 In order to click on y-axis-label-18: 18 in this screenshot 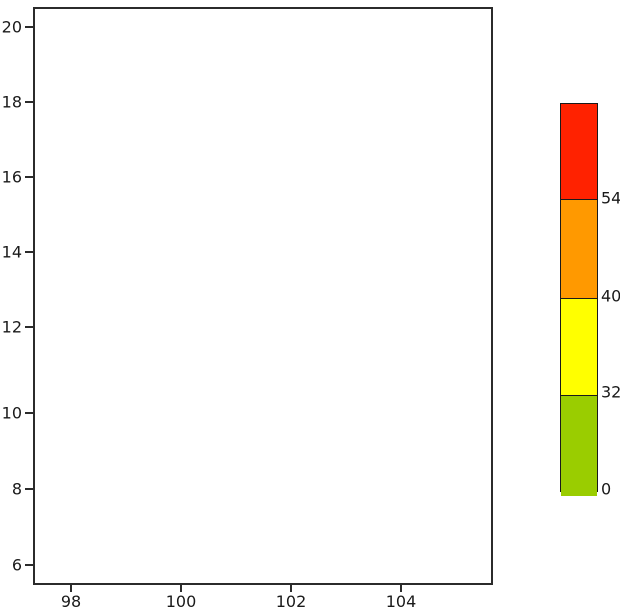, I will do `click(11, 102)`.